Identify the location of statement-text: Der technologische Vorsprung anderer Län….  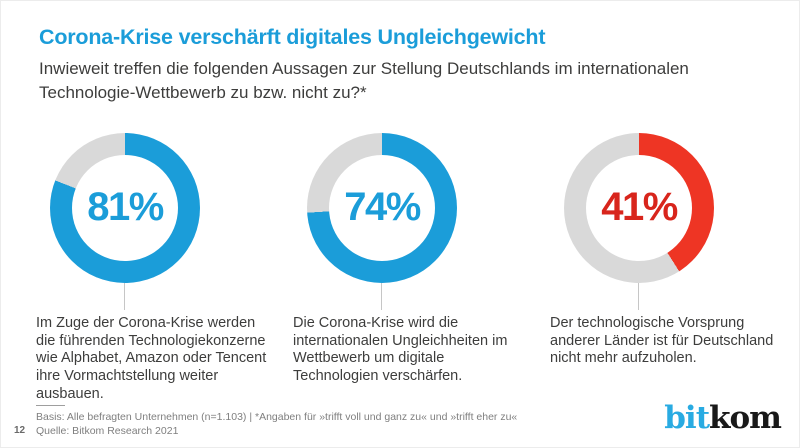
(662, 340).